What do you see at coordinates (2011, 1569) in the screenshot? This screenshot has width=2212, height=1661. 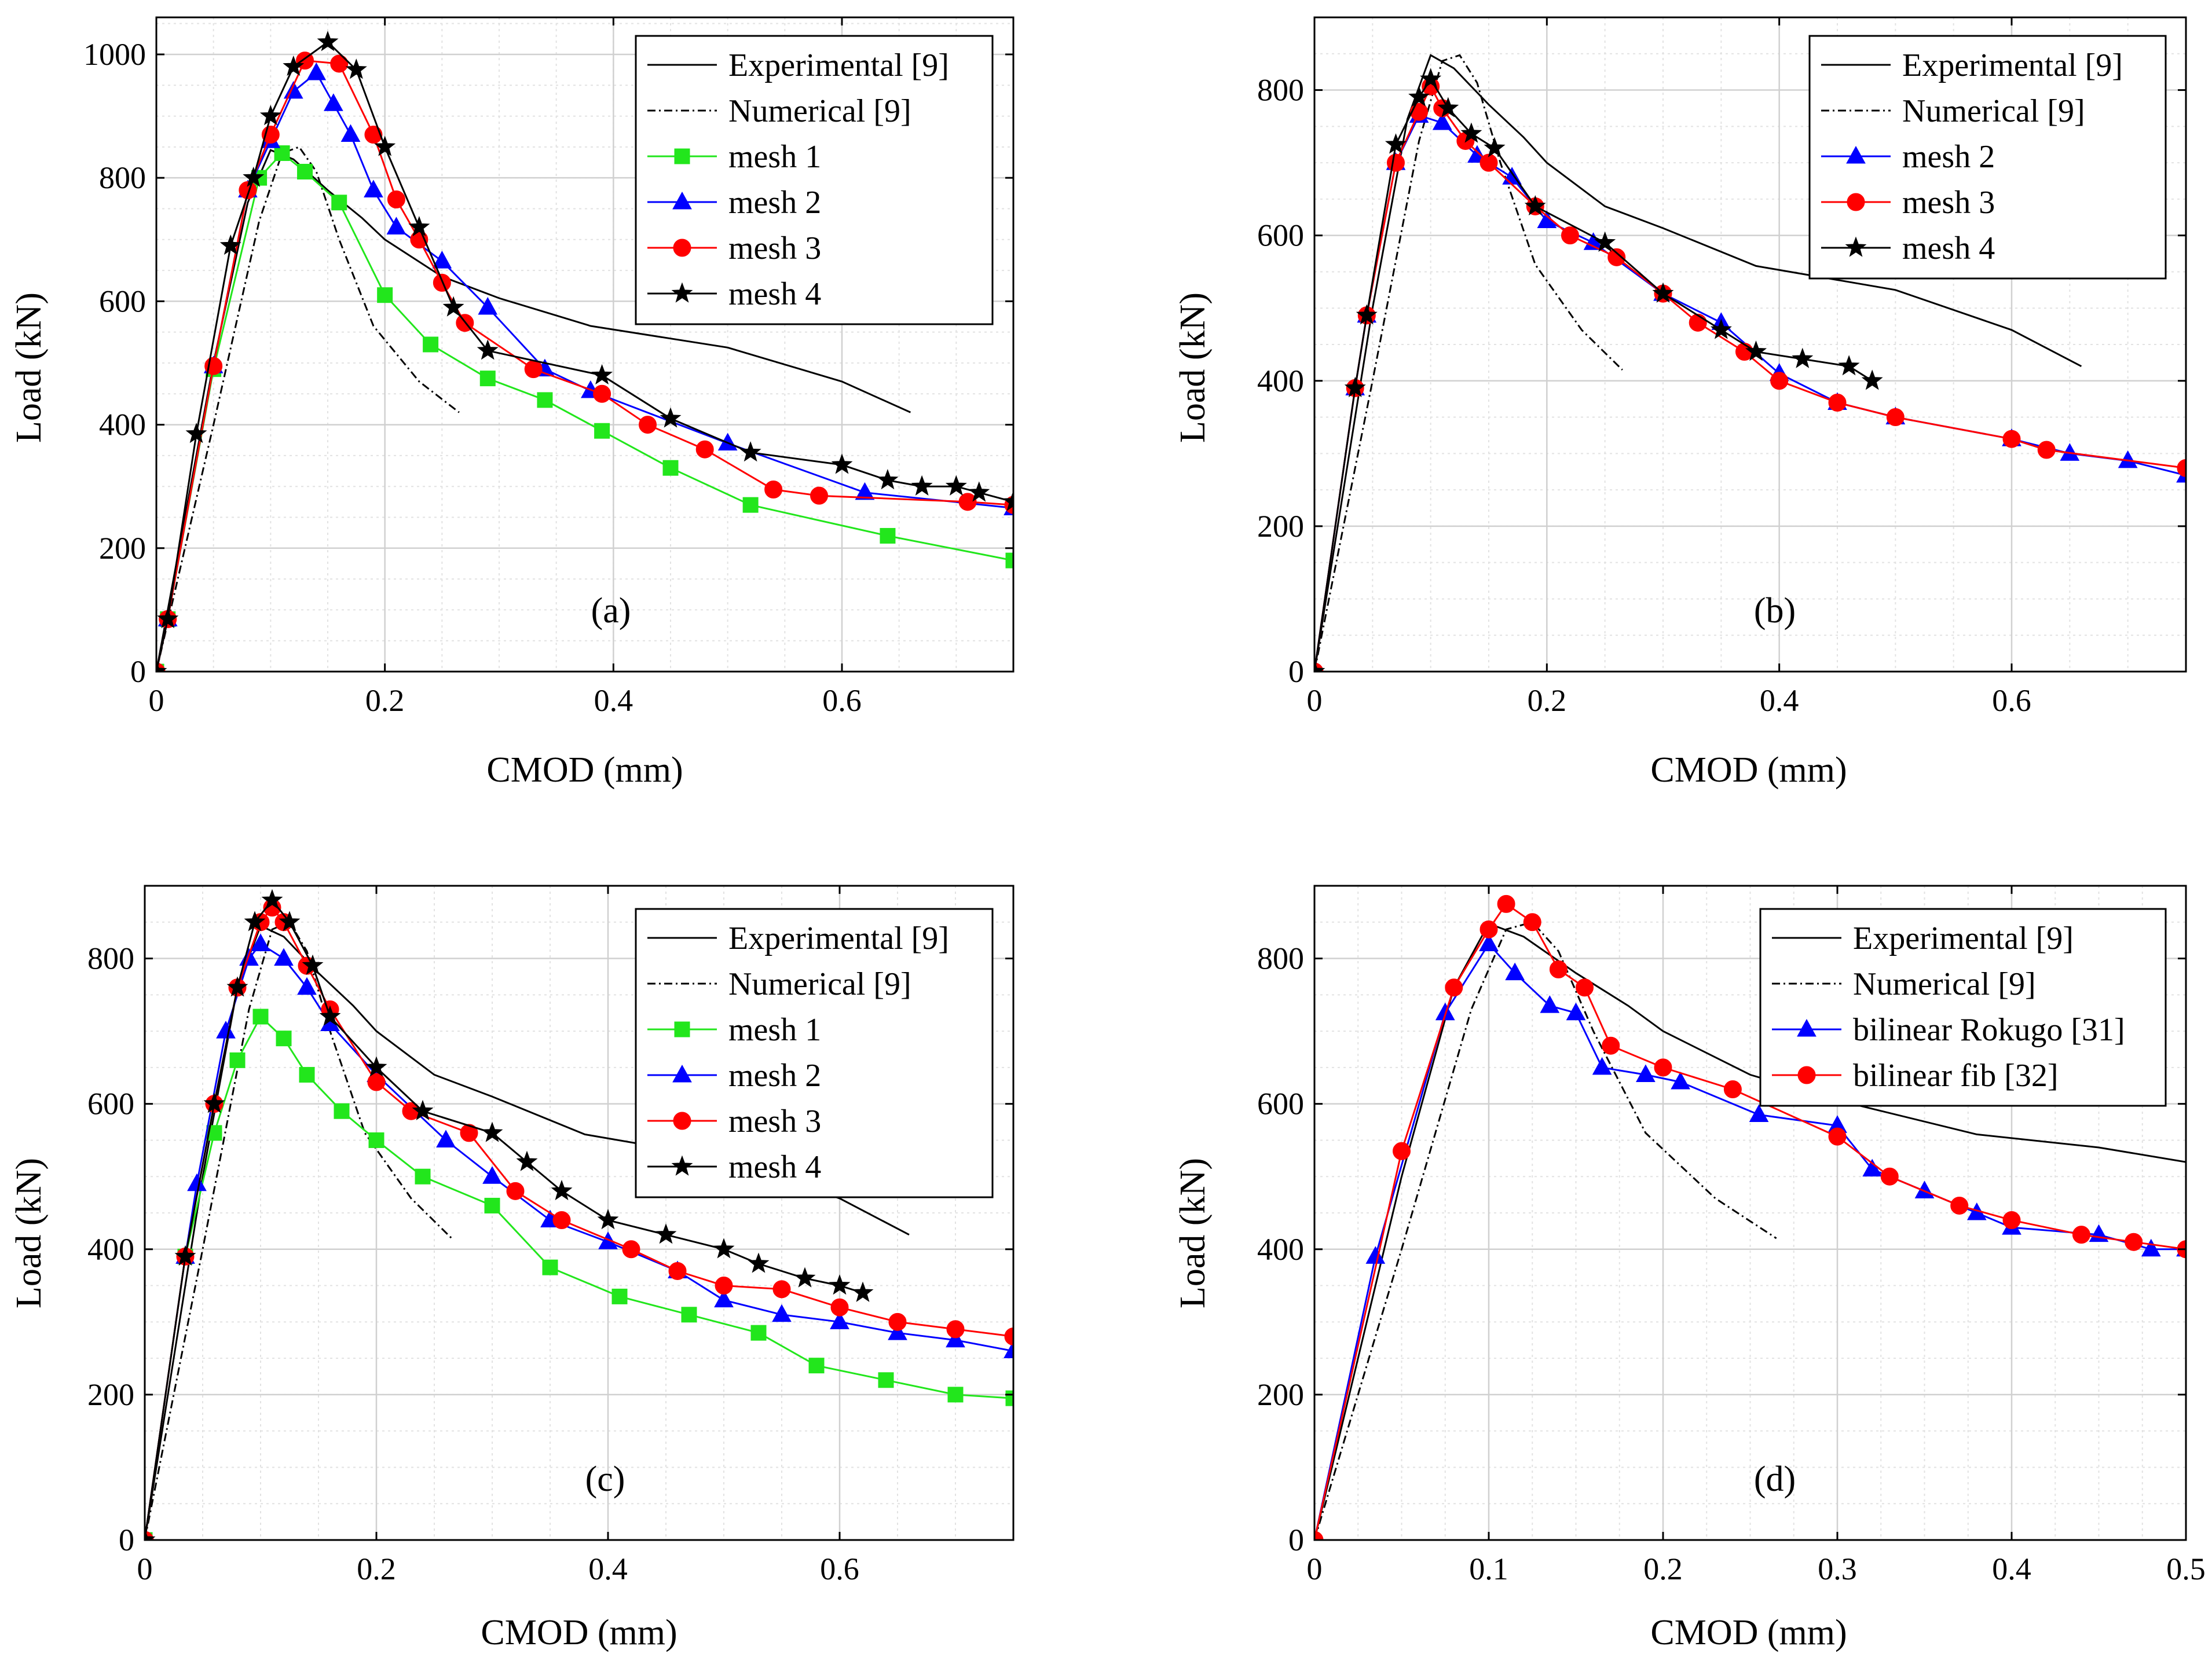 I see `x-tick-label: 0.4` at bounding box center [2011, 1569].